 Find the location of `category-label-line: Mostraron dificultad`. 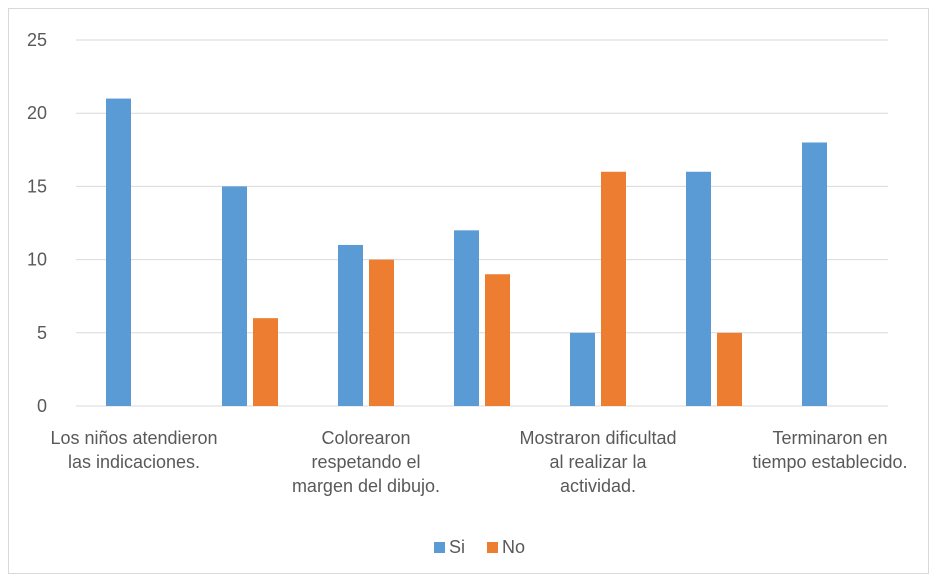

category-label-line: Mostraron dificultad is located at coordinates (597, 438).